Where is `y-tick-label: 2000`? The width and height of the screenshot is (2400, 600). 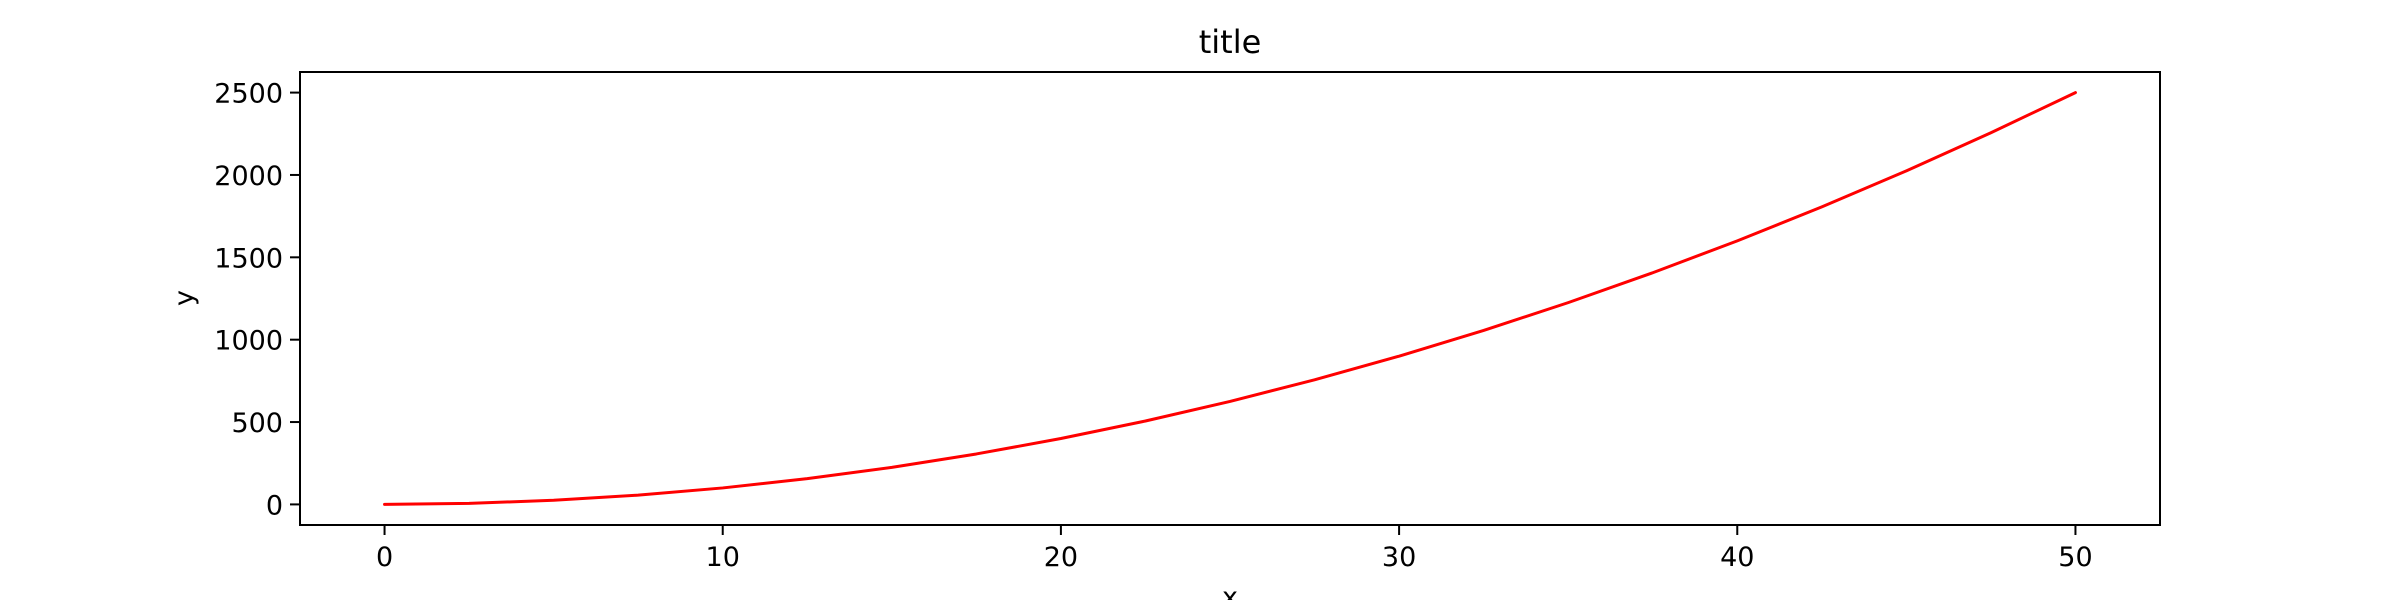
y-tick-label: 2000 is located at coordinates (248, 176).